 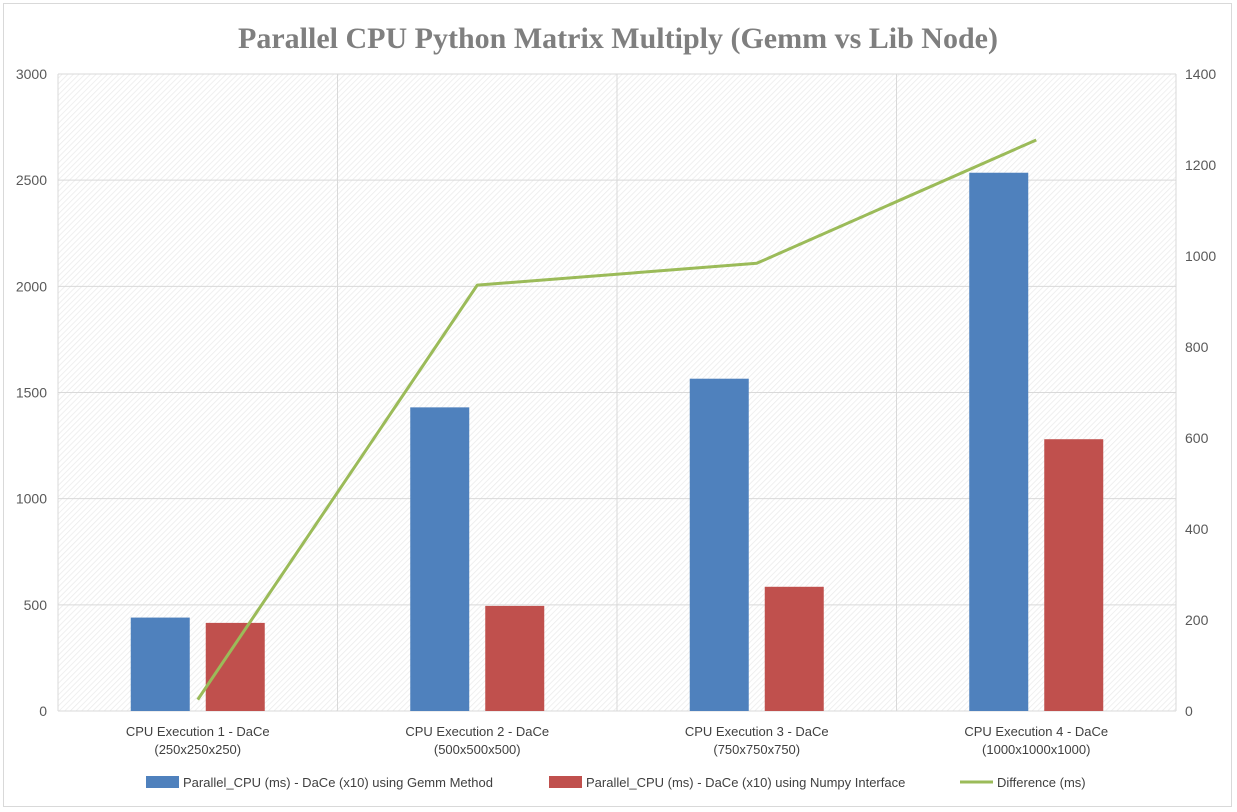 What do you see at coordinates (198, 731) in the screenshot?
I see `category-label: CPU Execution 1 - DaCe` at bounding box center [198, 731].